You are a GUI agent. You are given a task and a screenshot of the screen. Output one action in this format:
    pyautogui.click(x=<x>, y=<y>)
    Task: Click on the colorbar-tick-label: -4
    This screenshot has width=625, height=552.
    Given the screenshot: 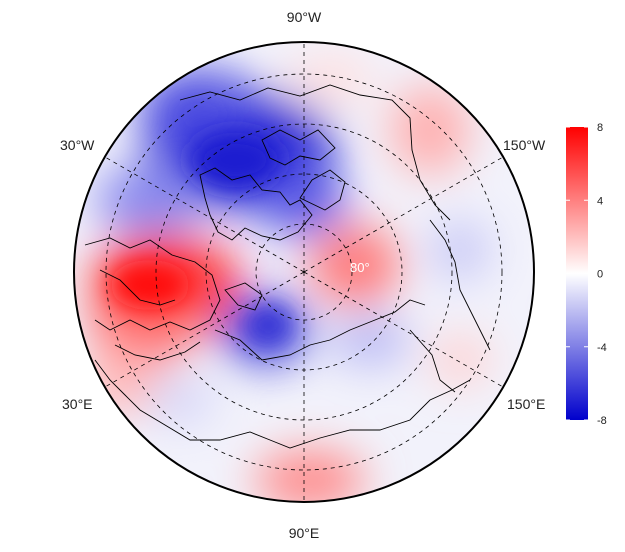 What is the action you would take?
    pyautogui.click(x=602, y=348)
    